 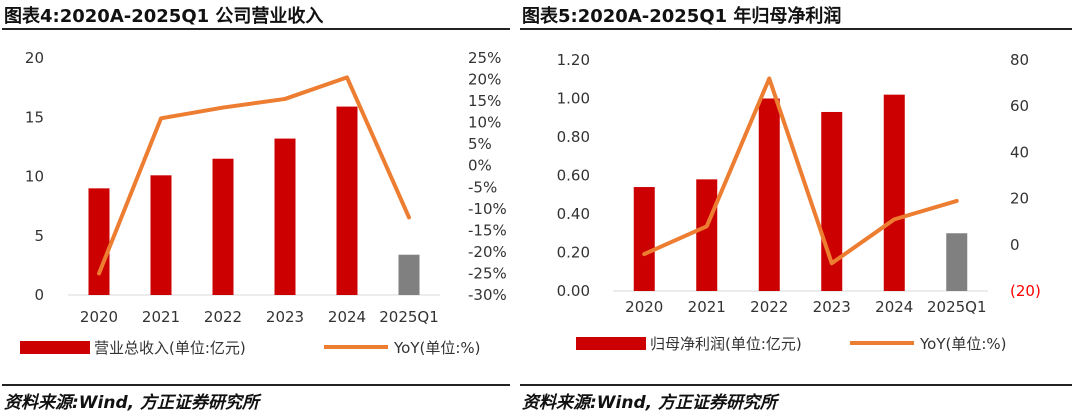 I want to click on left-axis-tick-label: 10, so click(x=34, y=177).